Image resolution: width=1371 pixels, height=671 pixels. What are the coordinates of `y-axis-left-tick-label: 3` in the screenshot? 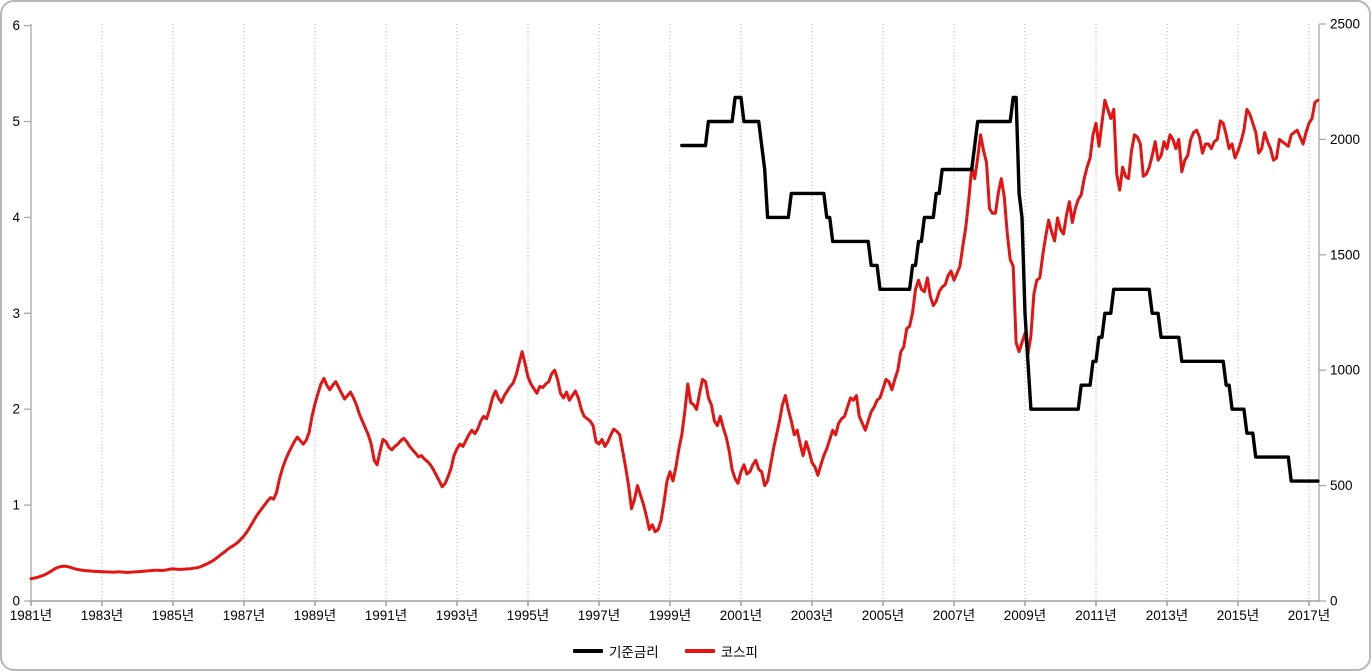 It's located at (16, 313).